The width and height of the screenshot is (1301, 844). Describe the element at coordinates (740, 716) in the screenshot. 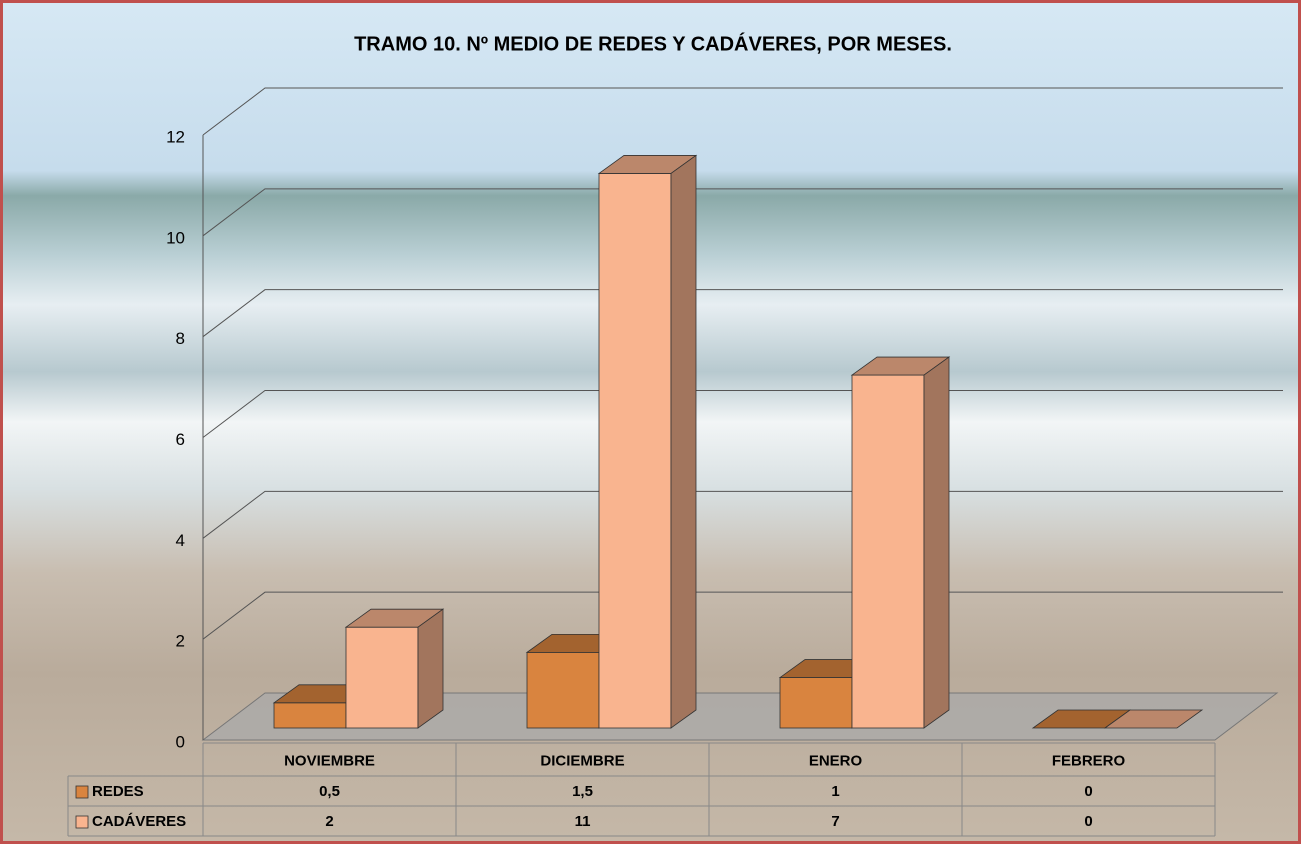

I see `floor` at that location.